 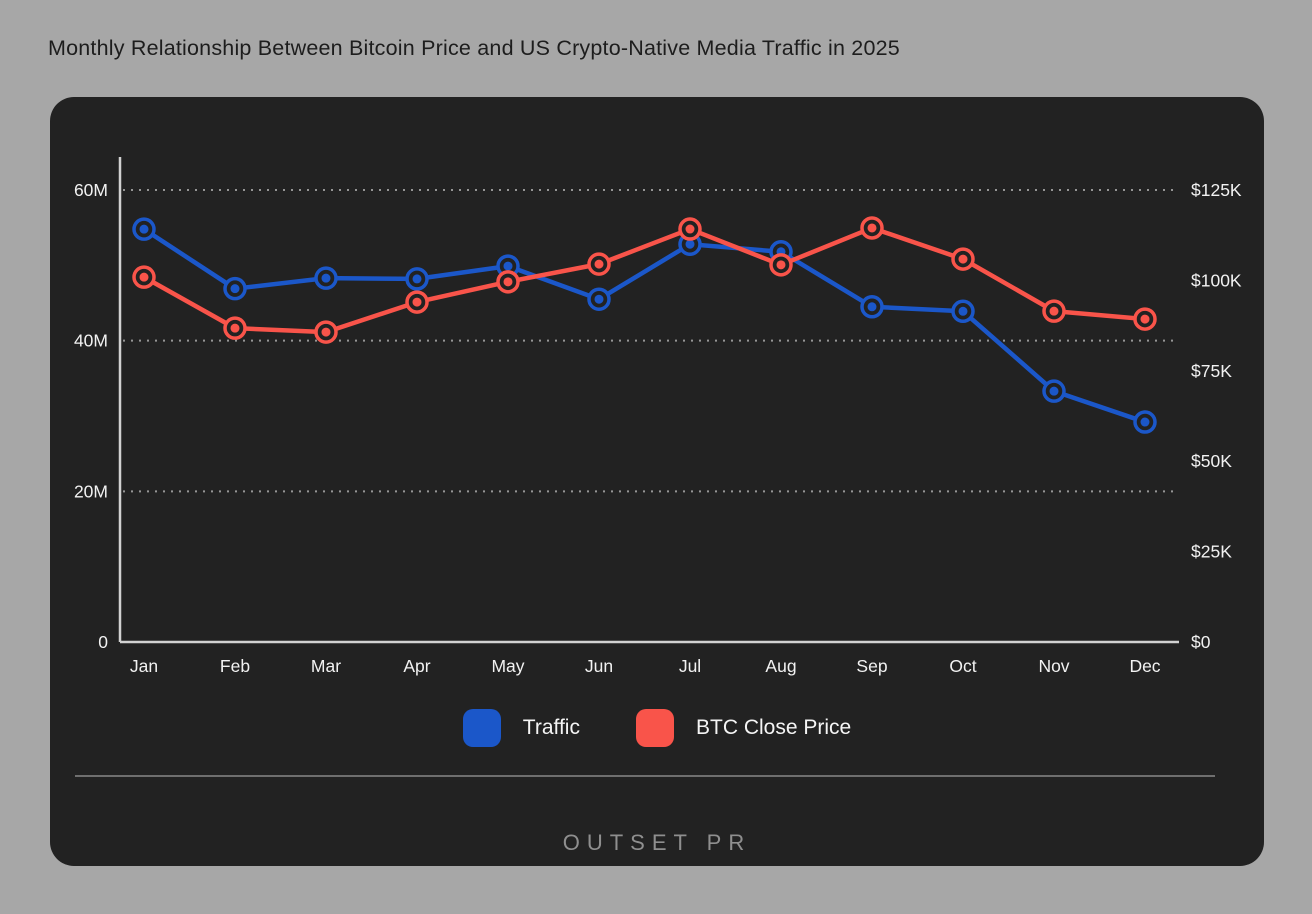 I want to click on x-axis-month-label: Mar, so click(x=326, y=666).